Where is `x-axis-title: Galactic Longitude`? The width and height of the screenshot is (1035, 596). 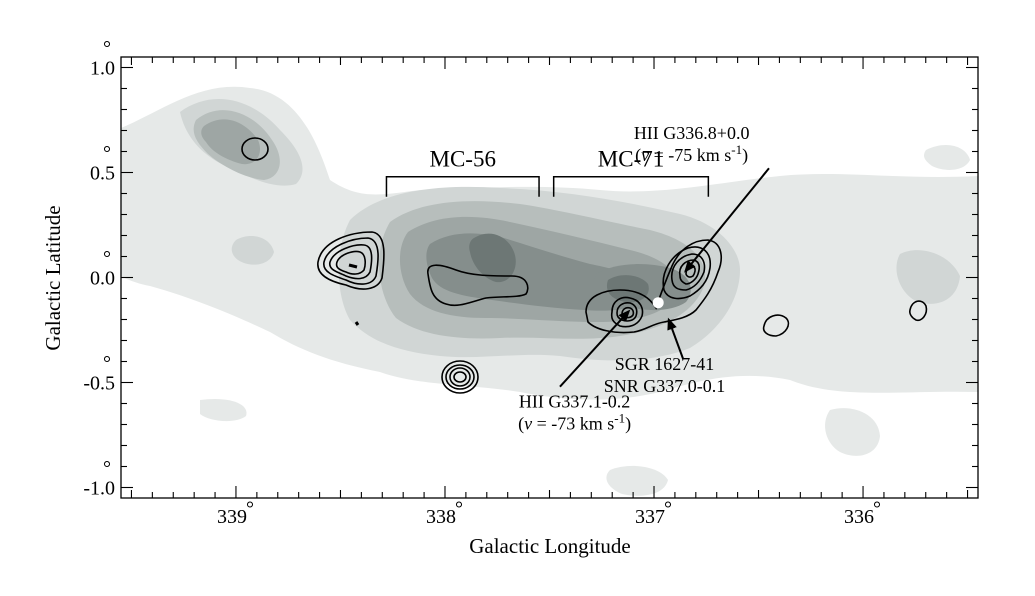 x-axis-title: Galactic Longitude is located at coordinates (550, 546).